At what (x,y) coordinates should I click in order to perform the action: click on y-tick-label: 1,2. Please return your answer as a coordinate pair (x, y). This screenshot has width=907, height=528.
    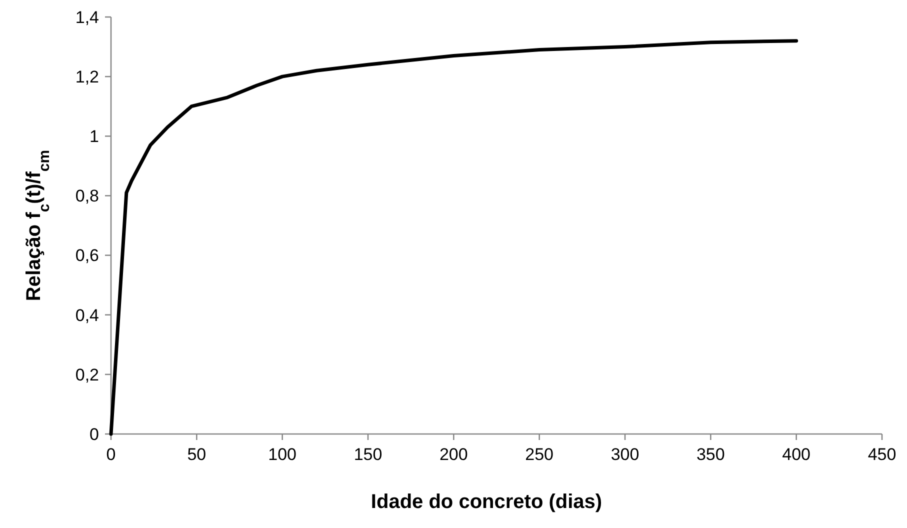
    Looking at the image, I should click on (87, 77).